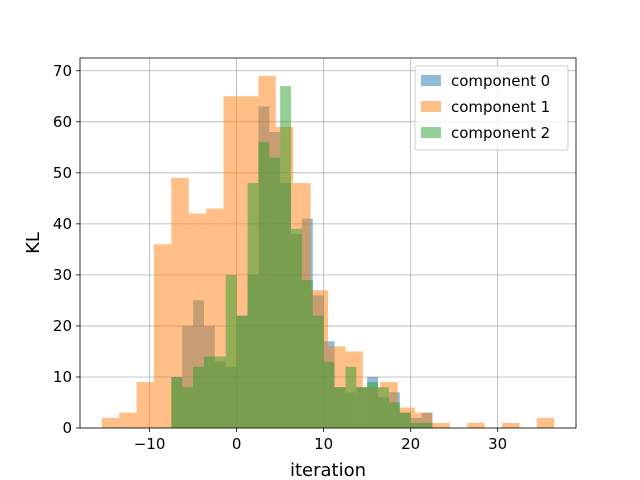 The image size is (640, 480). I want to click on legend-box, so click(491, 108).